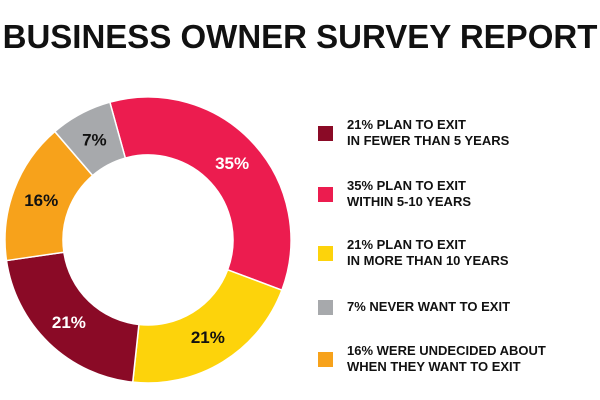  Describe the element at coordinates (428, 132) in the screenshot. I see `legend-label: 21% PLAN TO EXIT IN FEWER THAN 5 YEARS` at that location.